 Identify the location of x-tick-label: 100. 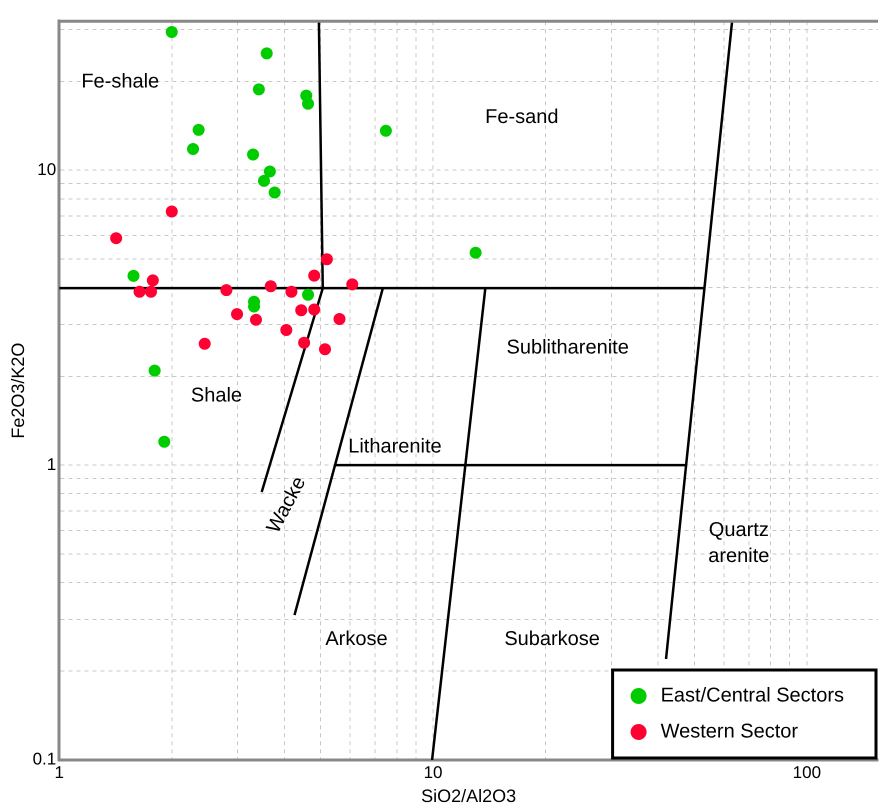
(807, 772).